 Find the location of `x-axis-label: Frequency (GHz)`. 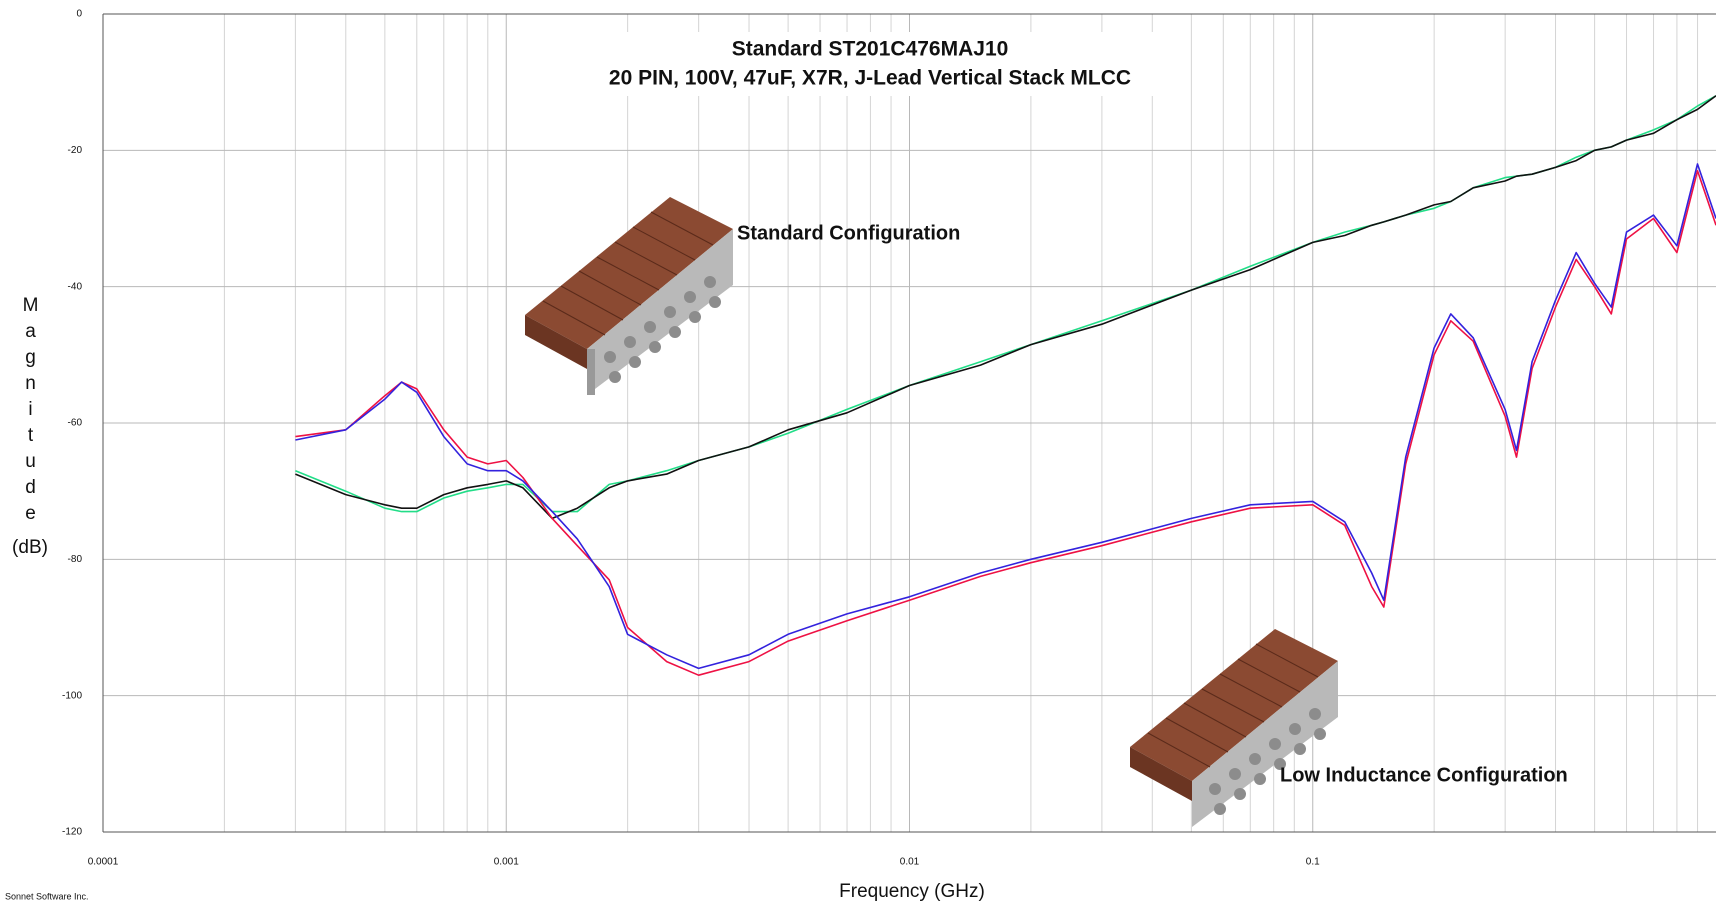

x-axis-label: Frequency (GHz) is located at coordinates (912, 891).